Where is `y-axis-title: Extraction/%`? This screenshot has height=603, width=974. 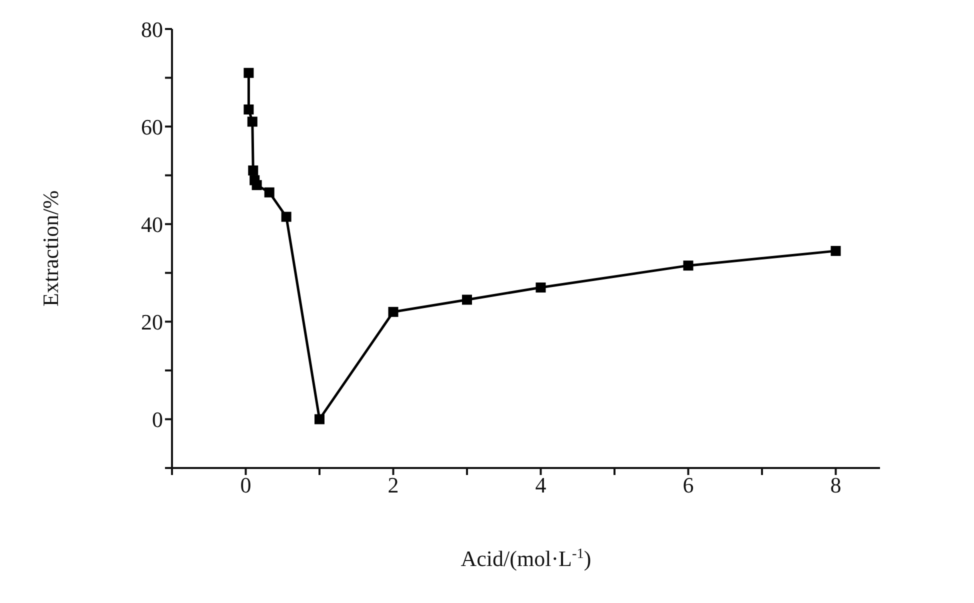
y-axis-title: Extraction/% is located at coordinates (50, 248).